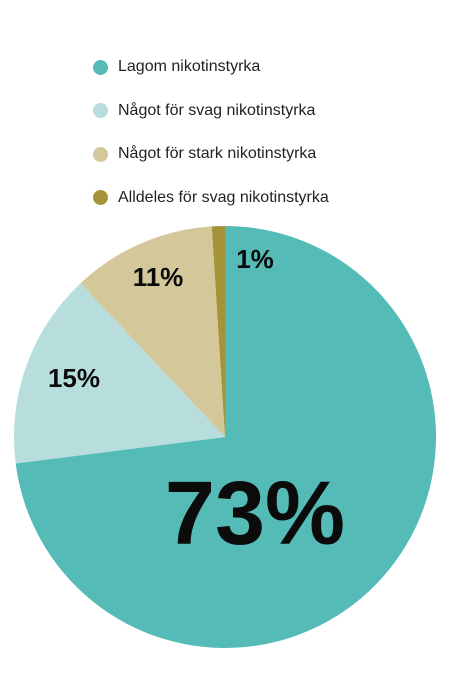 Image resolution: width=450 pixels, height=700 pixels. Describe the element at coordinates (100, 154) in the screenshot. I see `legend-swatch-nagot-for-stark` at that location.